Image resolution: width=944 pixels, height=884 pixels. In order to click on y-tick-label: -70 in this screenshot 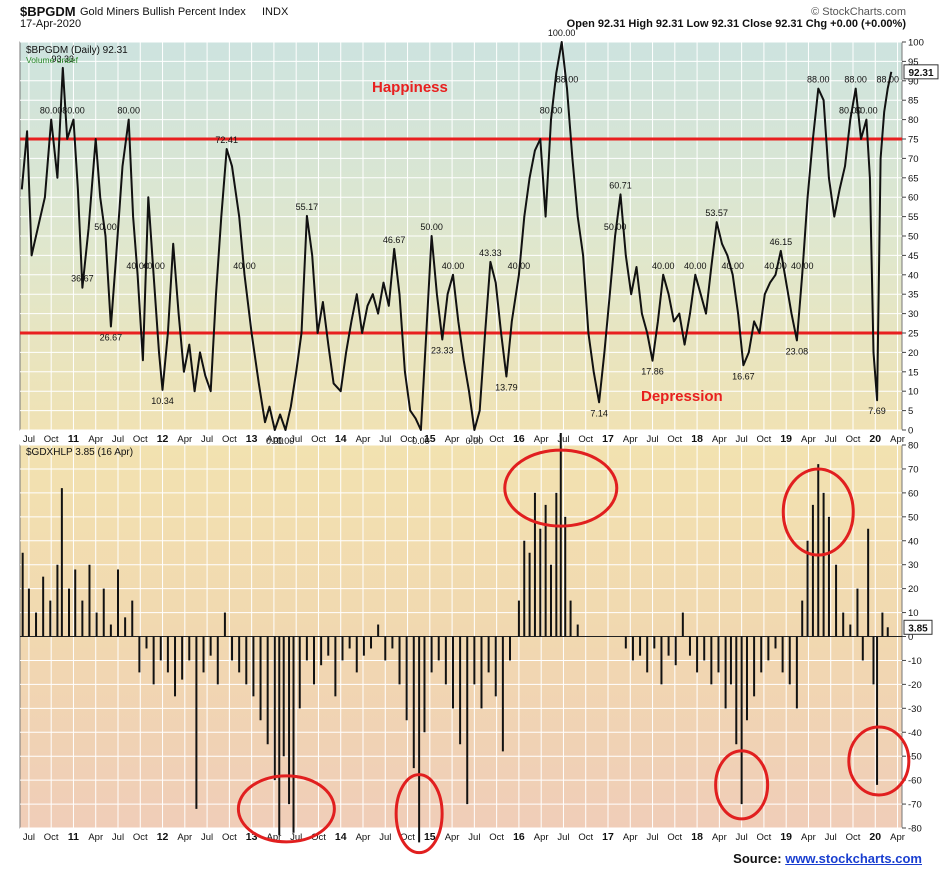, I will do `click(915, 805)`.